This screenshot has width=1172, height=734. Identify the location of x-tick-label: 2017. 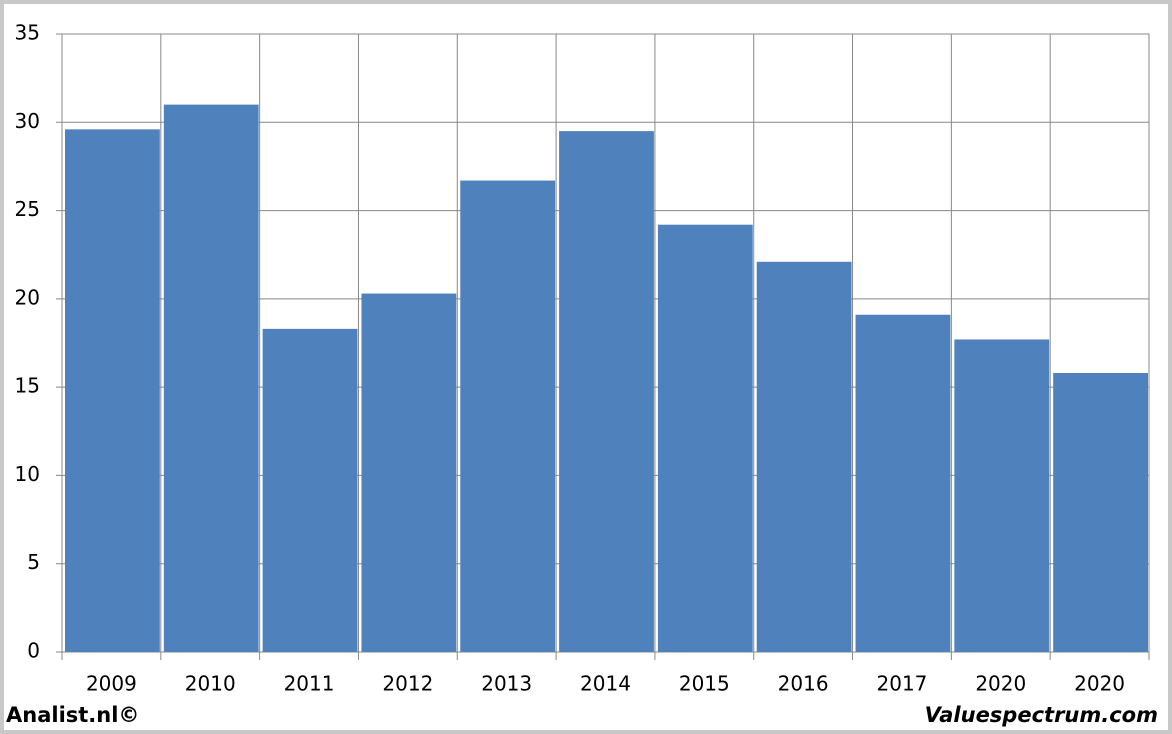
(902, 684).